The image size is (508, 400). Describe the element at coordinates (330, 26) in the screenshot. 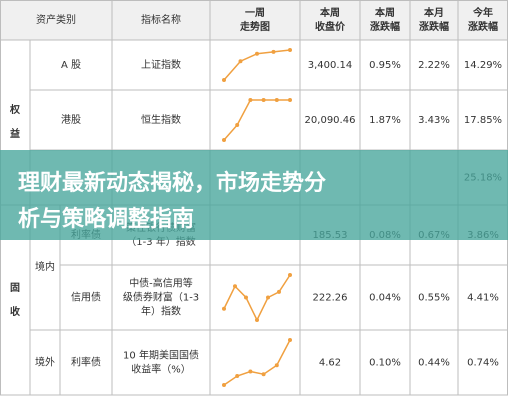

I see `header-cell: 收盘价` at that location.